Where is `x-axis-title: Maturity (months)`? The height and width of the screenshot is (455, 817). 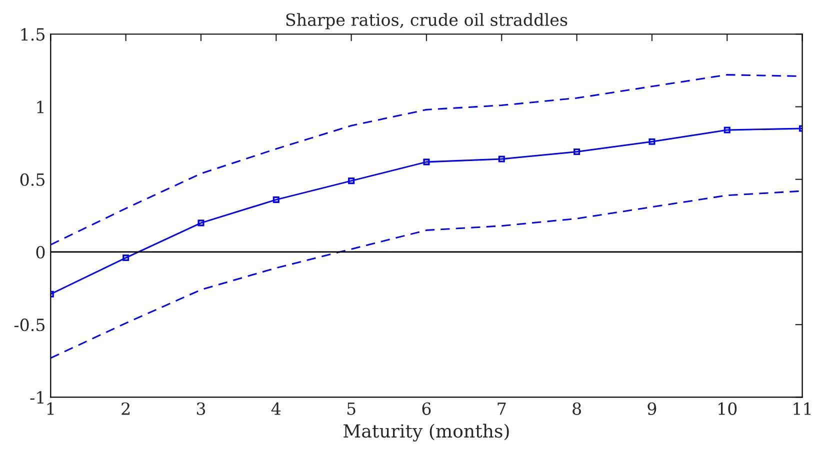
x-axis-title: Maturity (months) is located at coordinates (426, 433).